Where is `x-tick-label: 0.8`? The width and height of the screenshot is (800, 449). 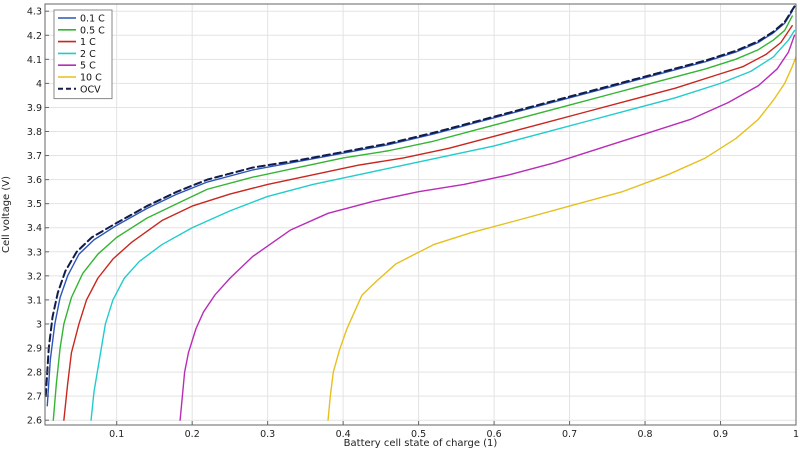
x-tick-label: 0.8 is located at coordinates (644, 434).